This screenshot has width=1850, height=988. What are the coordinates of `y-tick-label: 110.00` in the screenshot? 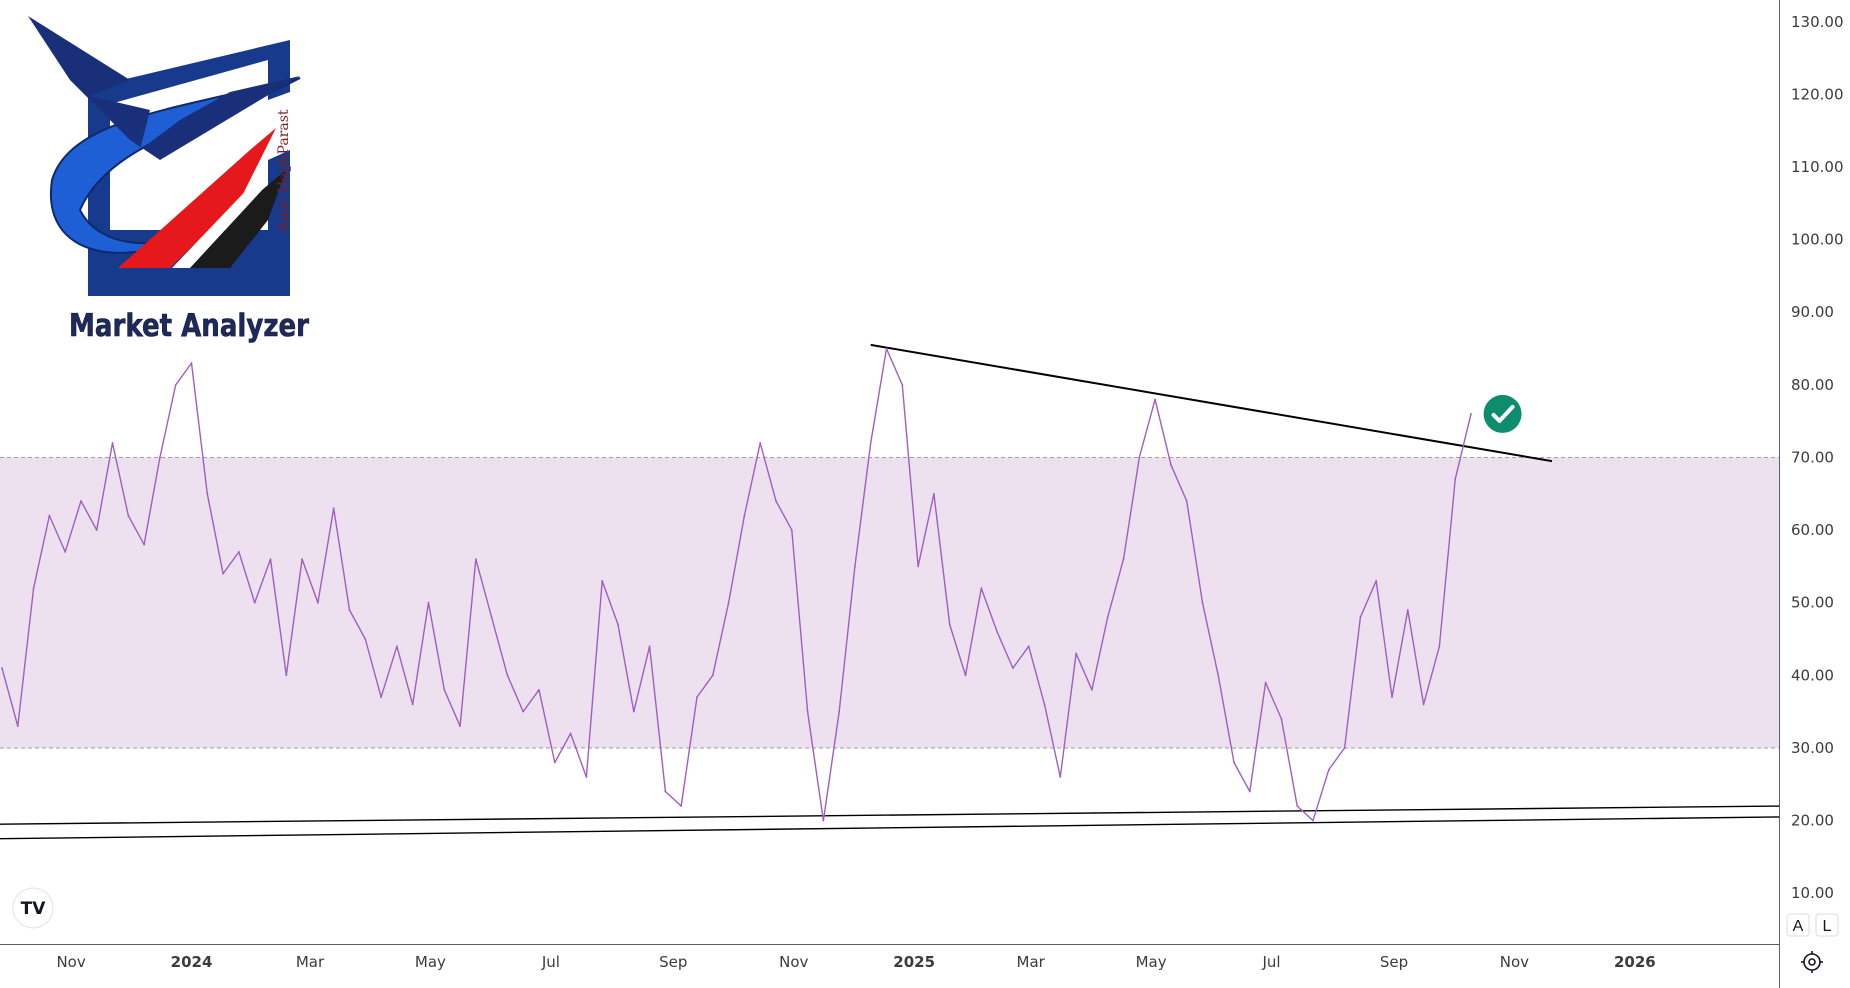 It's located at (1817, 167).